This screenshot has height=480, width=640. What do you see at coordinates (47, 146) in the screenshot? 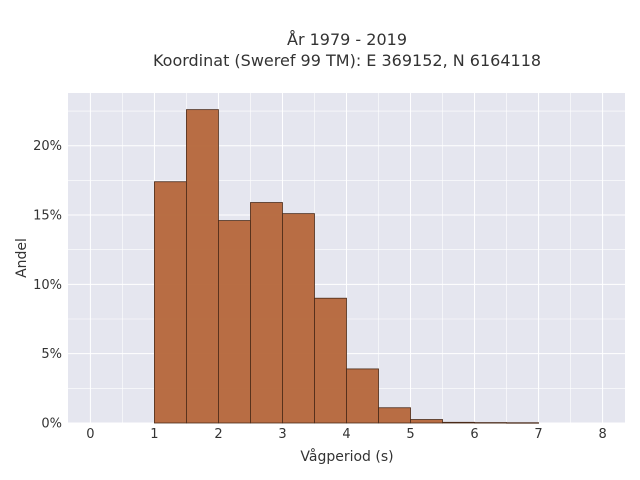
I see `y-tick-label: 20%` at bounding box center [47, 146].